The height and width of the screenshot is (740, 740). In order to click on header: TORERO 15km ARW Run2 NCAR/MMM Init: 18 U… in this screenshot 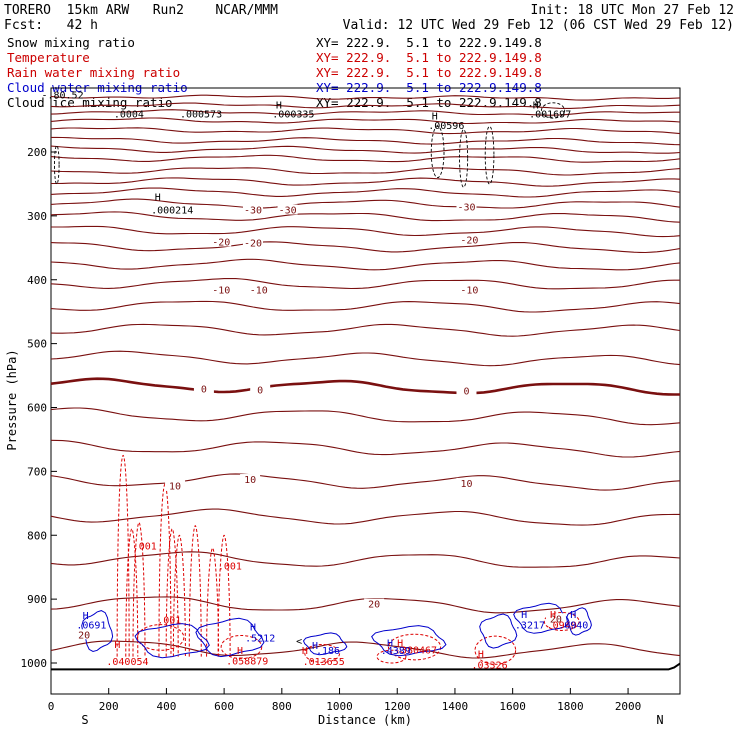, I will do `click(369, 18)`.